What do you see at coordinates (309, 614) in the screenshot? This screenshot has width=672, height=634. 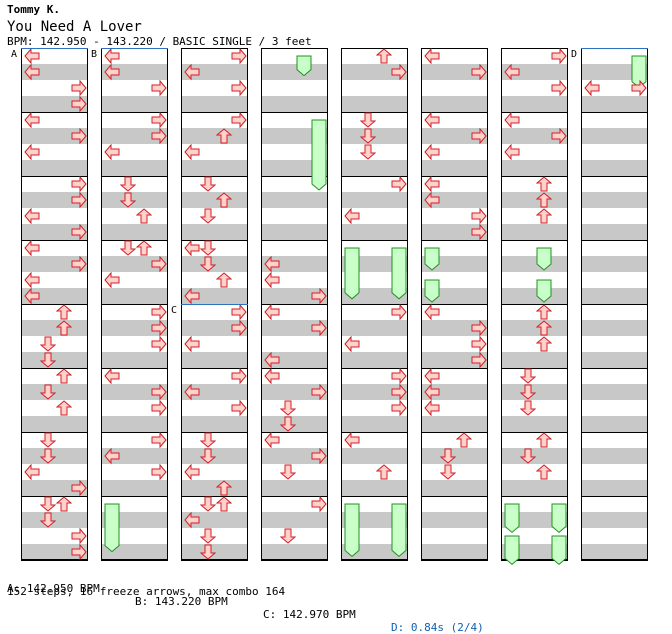 I see `bpm-c-label: C: 142.970 BPM` at bounding box center [309, 614].